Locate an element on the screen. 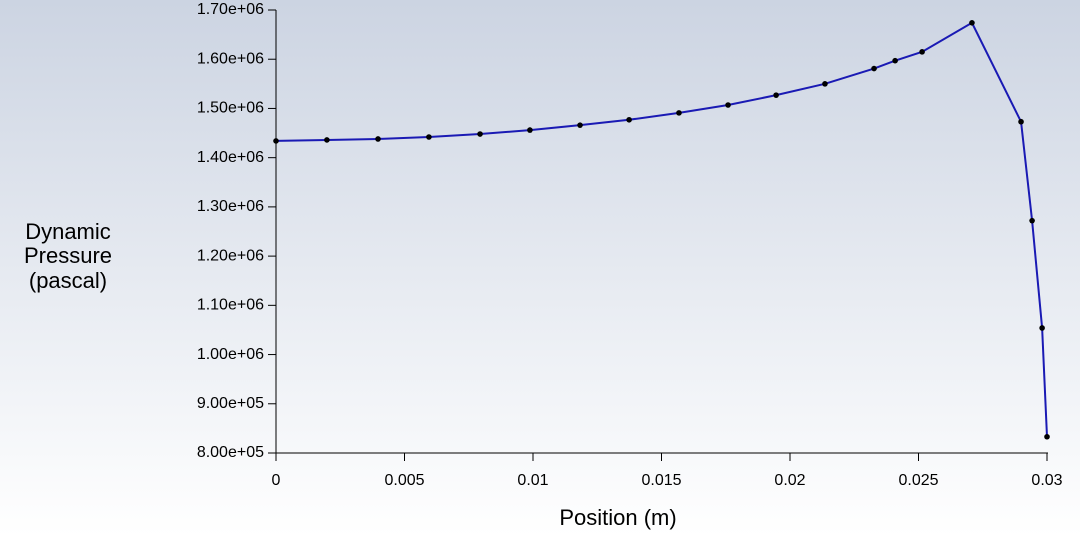 The image size is (1080, 536). x-tick-label: 0.02 is located at coordinates (789, 480).